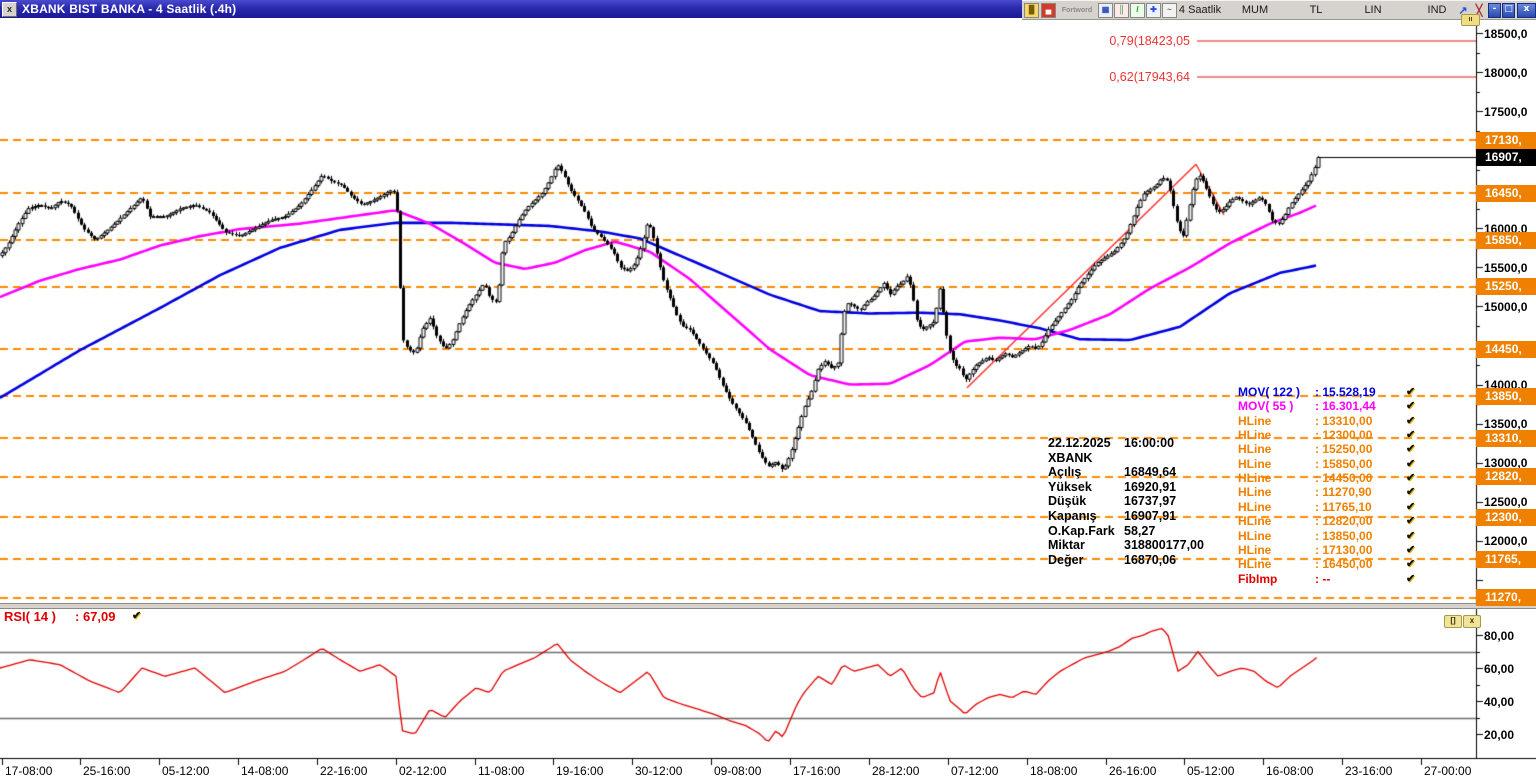 The image size is (1536, 782). Describe the element at coordinates (1266, 406) in the screenshot. I see `legend-label: MOV( 55 )` at that location.